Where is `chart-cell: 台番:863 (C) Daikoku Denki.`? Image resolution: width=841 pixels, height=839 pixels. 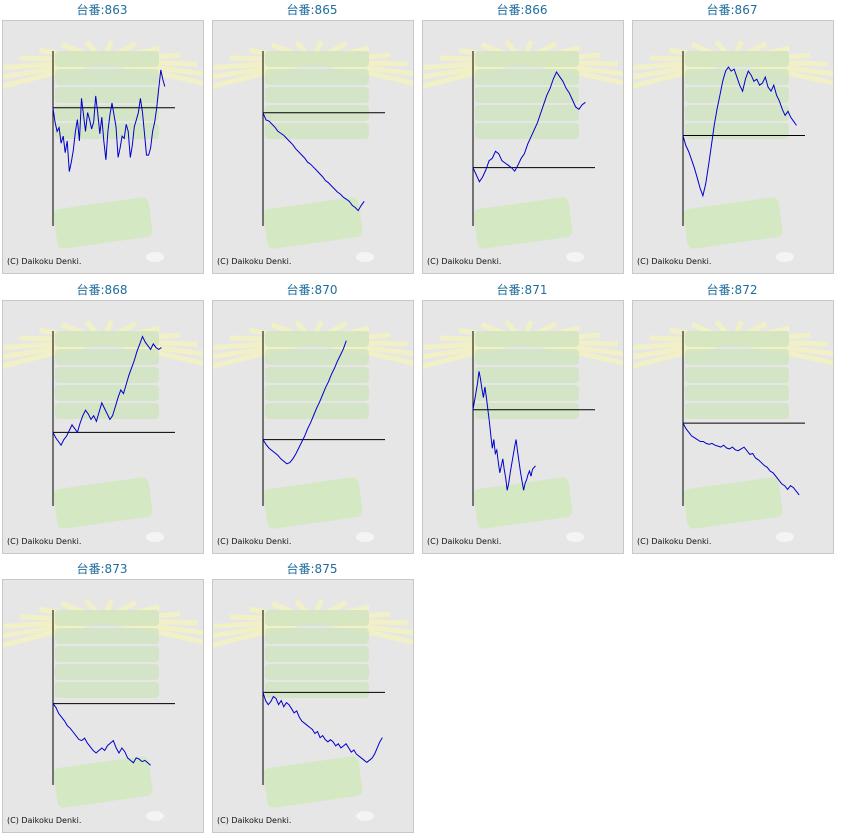 chart-cell: 台番:863 (C) Daikoku Denki. is located at coordinates (102, 138).